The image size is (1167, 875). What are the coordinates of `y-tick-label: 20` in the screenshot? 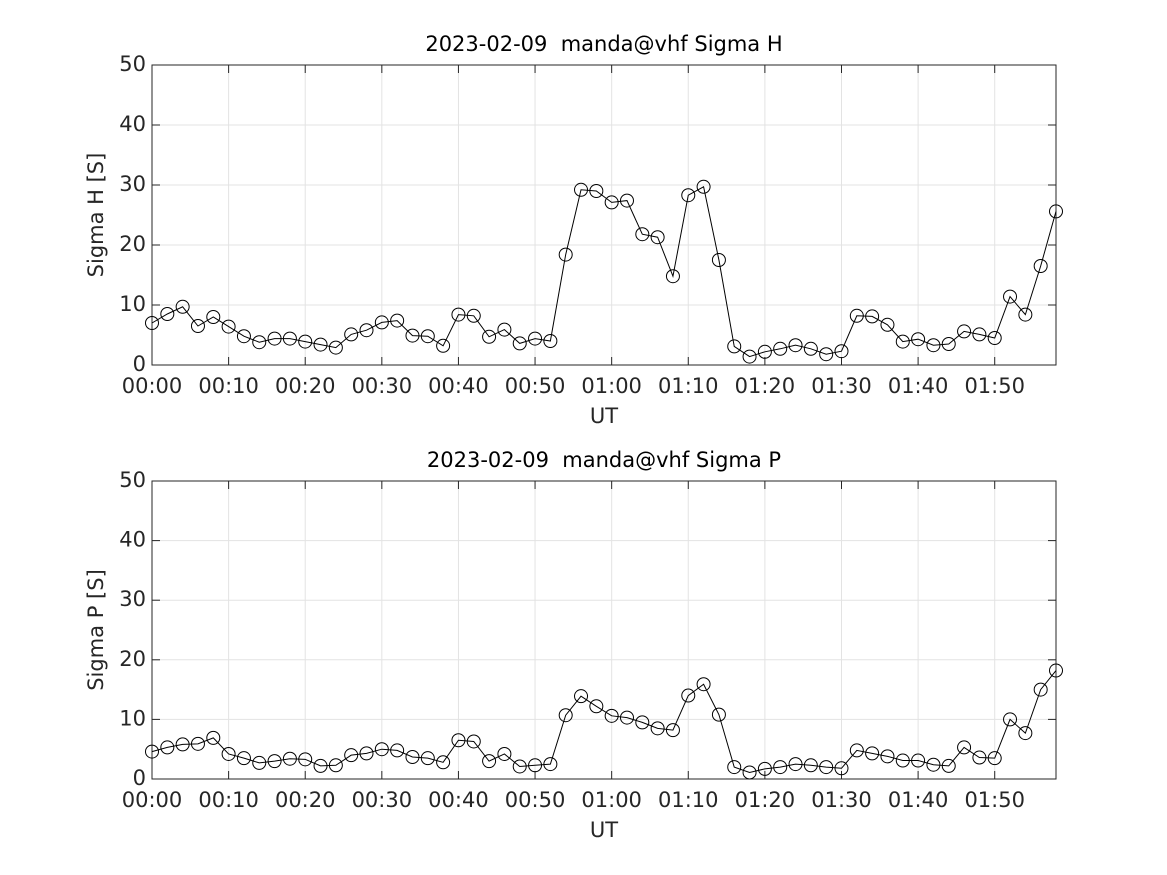 It's located at (132, 244).